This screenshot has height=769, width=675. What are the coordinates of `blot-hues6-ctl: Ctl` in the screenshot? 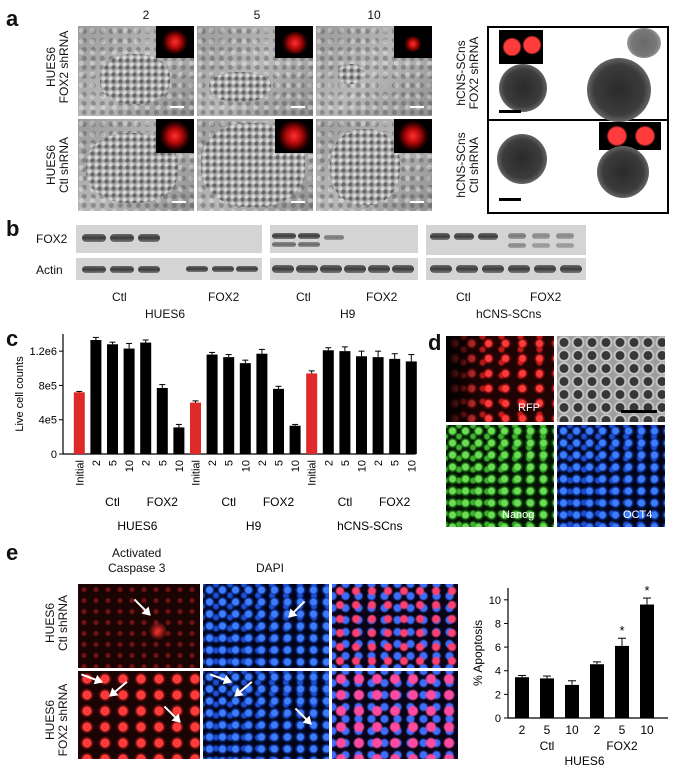 It's located at (119, 297).